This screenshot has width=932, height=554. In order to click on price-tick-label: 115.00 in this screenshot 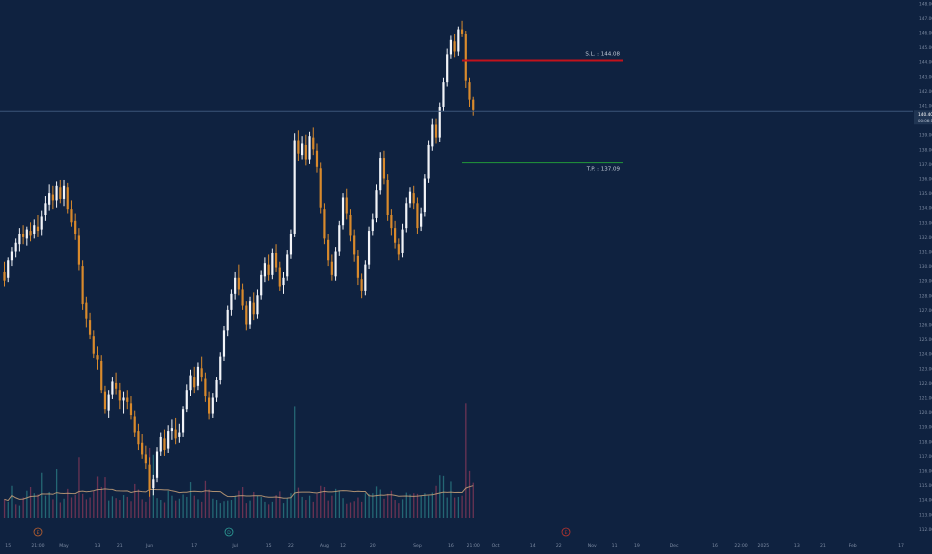, I will do `click(925, 486)`.